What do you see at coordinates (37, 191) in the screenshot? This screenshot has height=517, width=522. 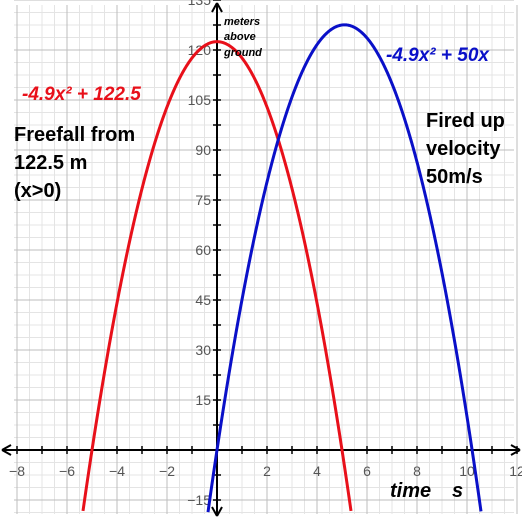 I see `annotation-left-3: (x>0)` at bounding box center [37, 191].